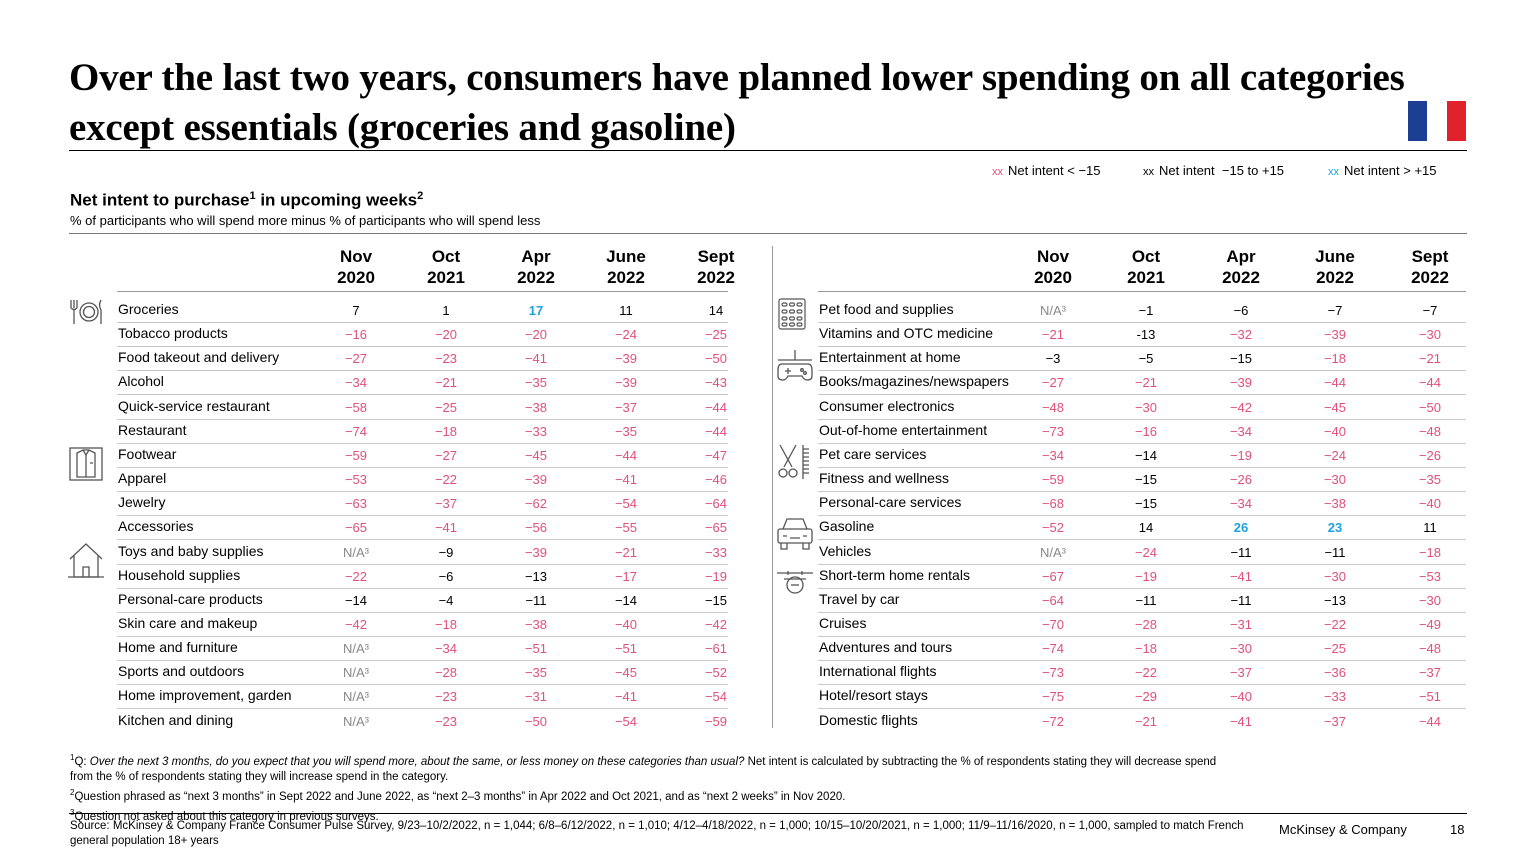  What do you see at coordinates (156, 526) in the screenshot?
I see `row-label: Accessories` at bounding box center [156, 526].